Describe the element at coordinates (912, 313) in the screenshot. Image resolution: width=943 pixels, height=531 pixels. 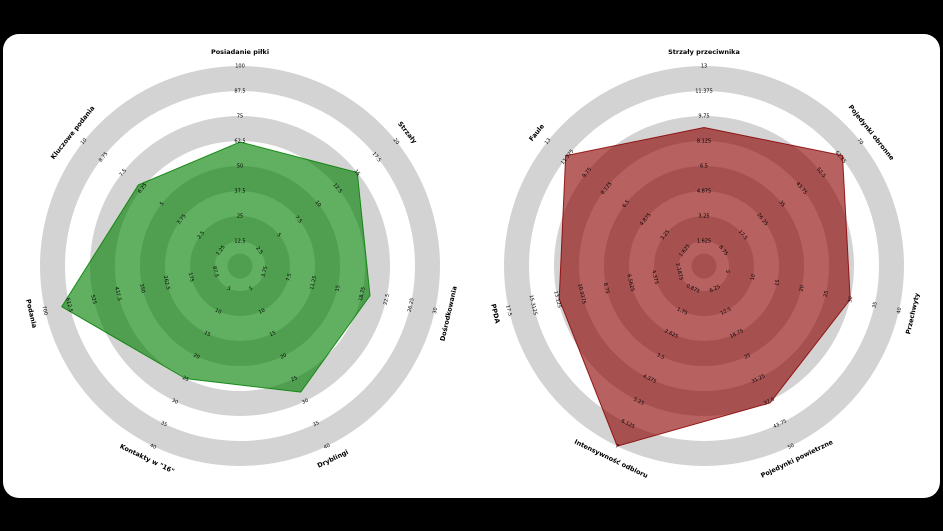
I see `radar-param-label: Przechwyty` at that location.